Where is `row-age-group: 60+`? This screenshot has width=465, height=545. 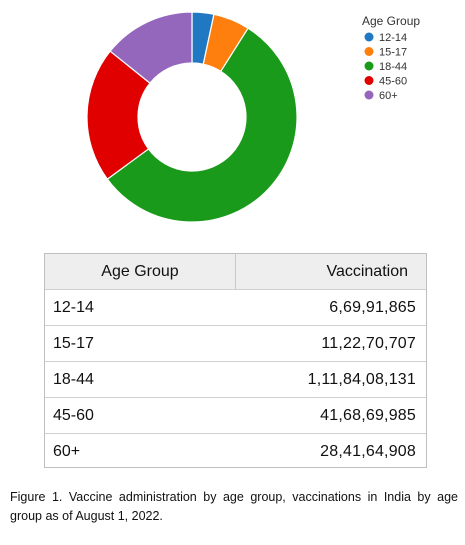 row-age-group: 60+ is located at coordinates (67, 451).